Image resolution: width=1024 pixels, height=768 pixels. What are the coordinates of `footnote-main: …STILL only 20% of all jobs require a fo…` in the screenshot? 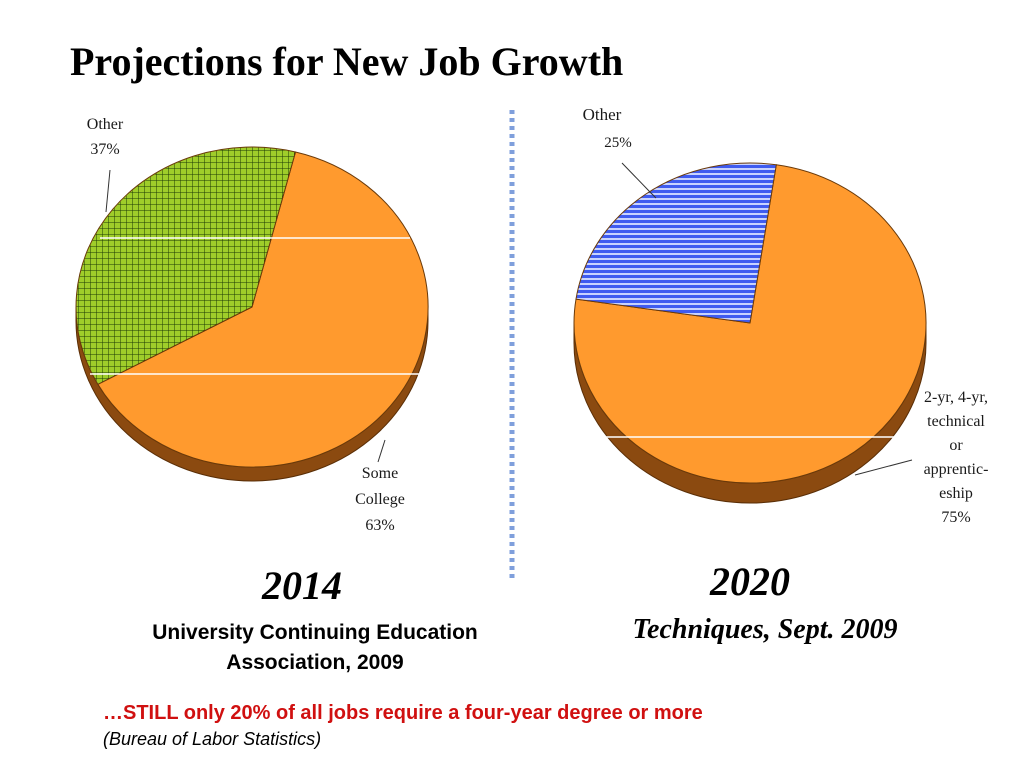 It's located at (403, 713).